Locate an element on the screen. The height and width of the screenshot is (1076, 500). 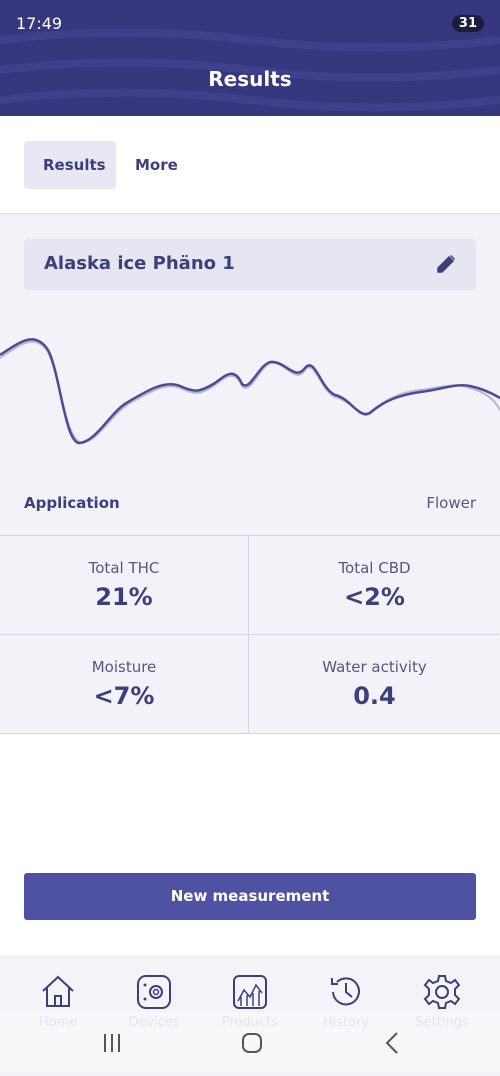
status-time: 17:49 is located at coordinates (39, 23).